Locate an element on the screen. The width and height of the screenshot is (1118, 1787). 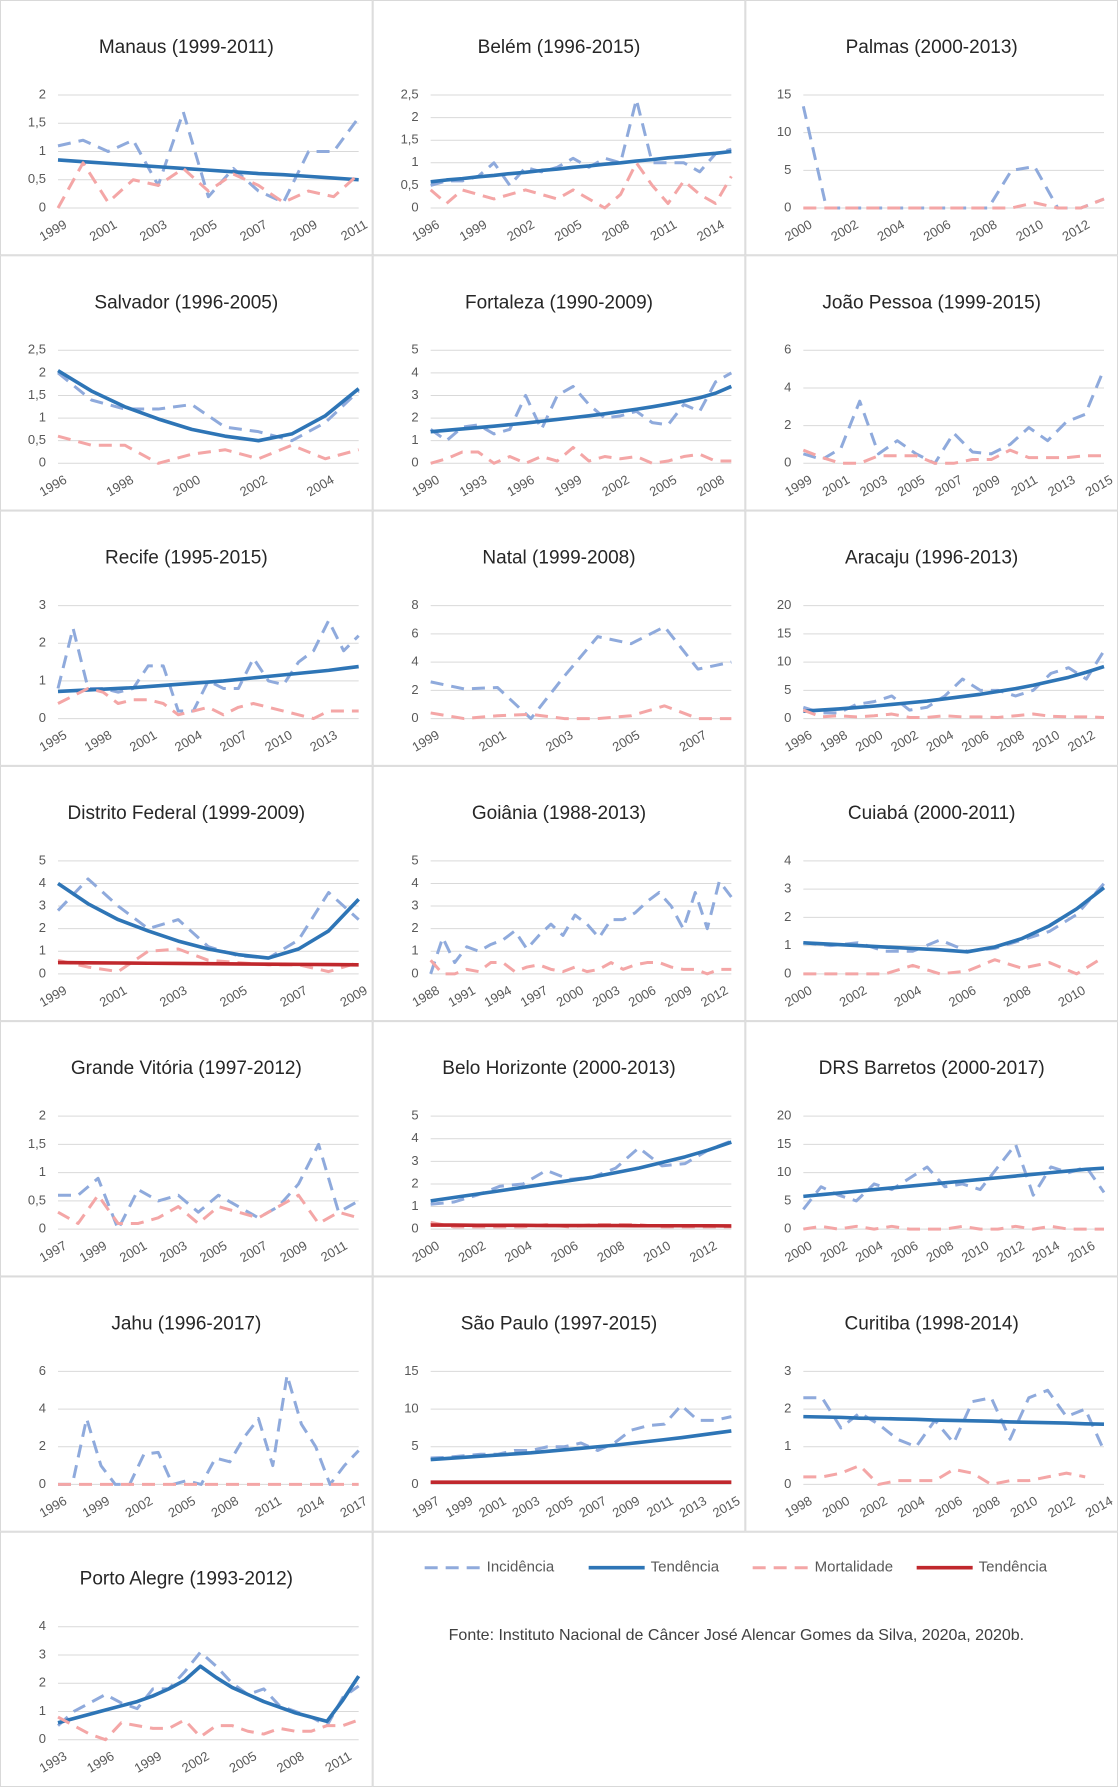
x-tick-label: 2011 is located at coordinates (1024, 485).